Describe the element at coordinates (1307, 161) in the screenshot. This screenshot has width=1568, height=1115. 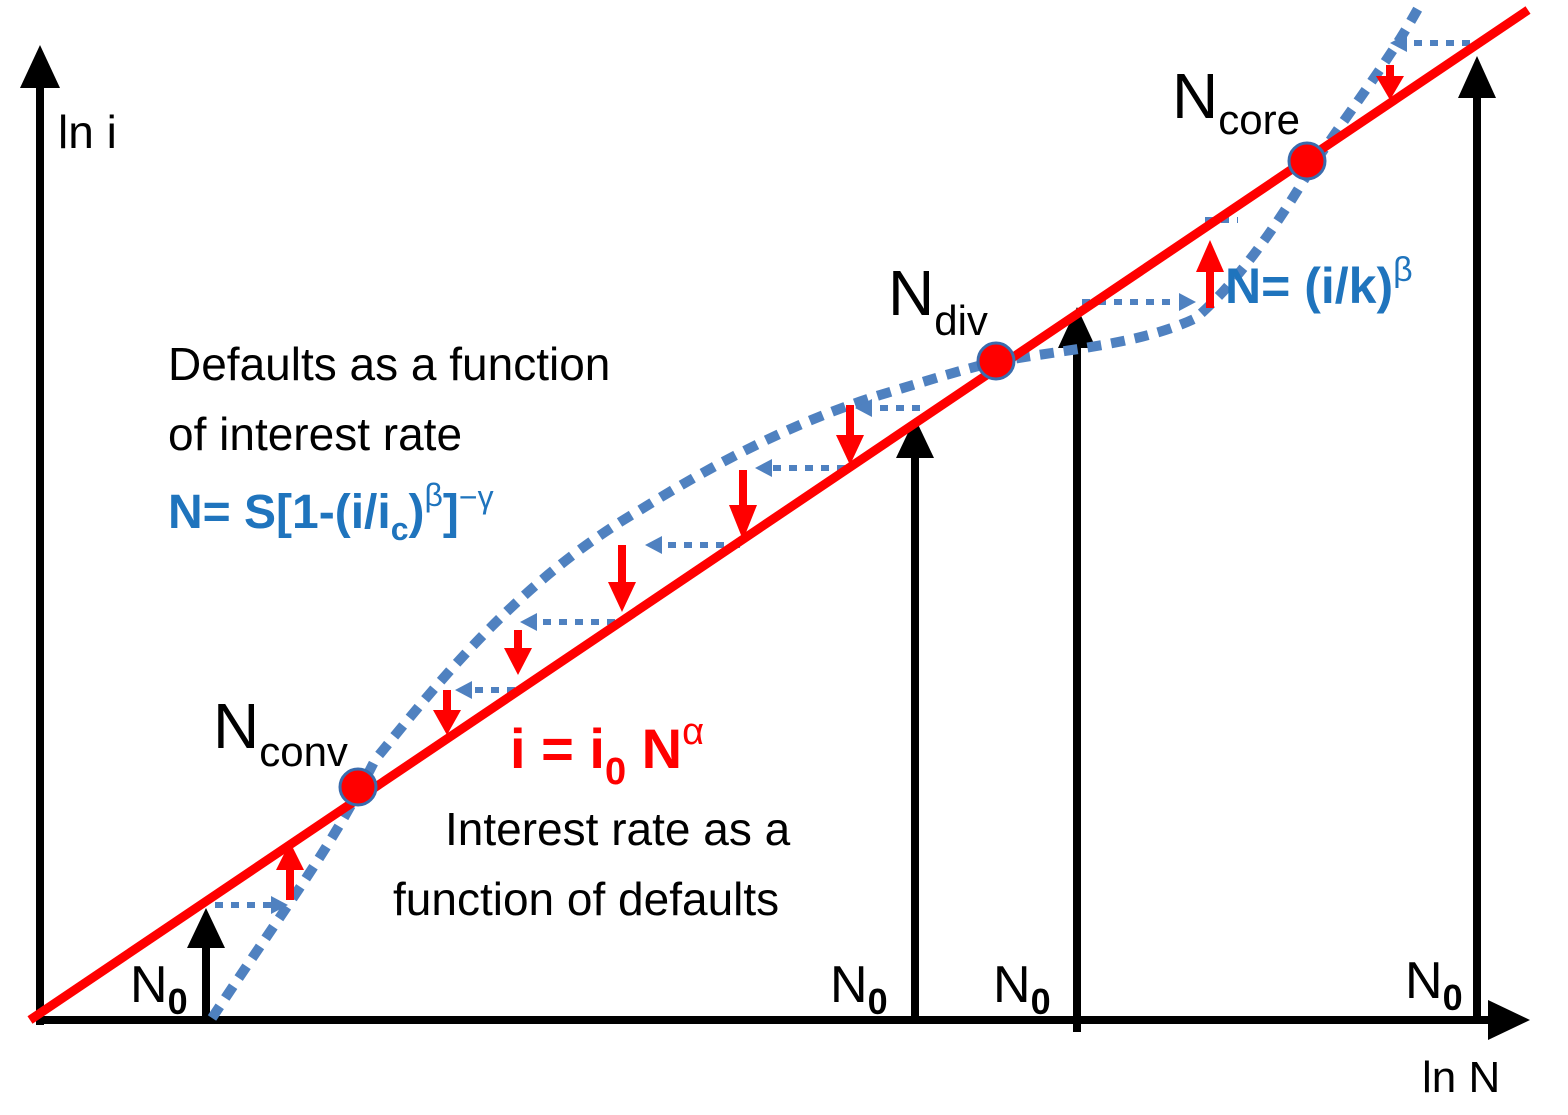
I see `point-n-core` at that location.